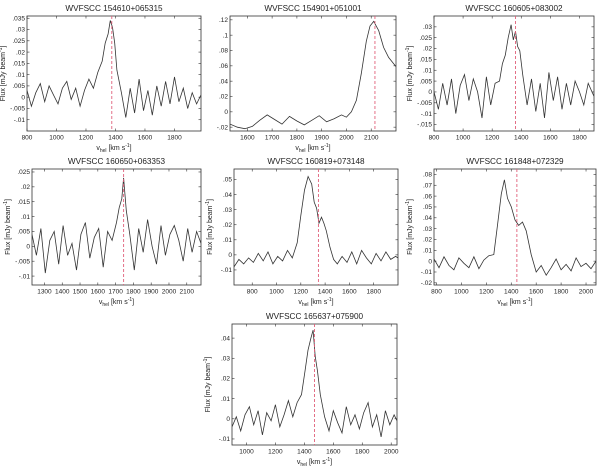 Image resolution: width=600 pixels, height=466 pixels. What do you see at coordinates (316, 161) in the screenshot?
I see `panel-title: WVFSCC 160819+073148` at bounding box center [316, 161].